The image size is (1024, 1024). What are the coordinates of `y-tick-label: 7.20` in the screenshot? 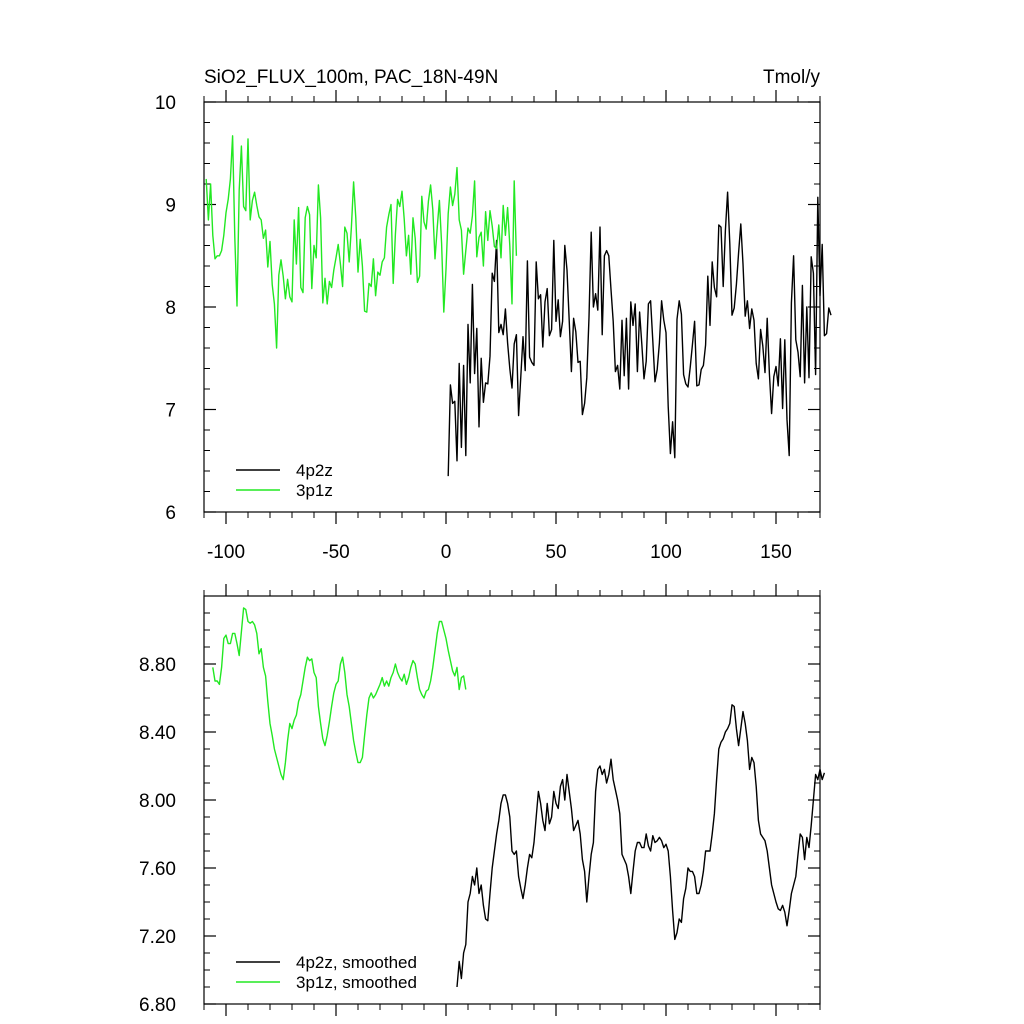 It's located at (157, 937).